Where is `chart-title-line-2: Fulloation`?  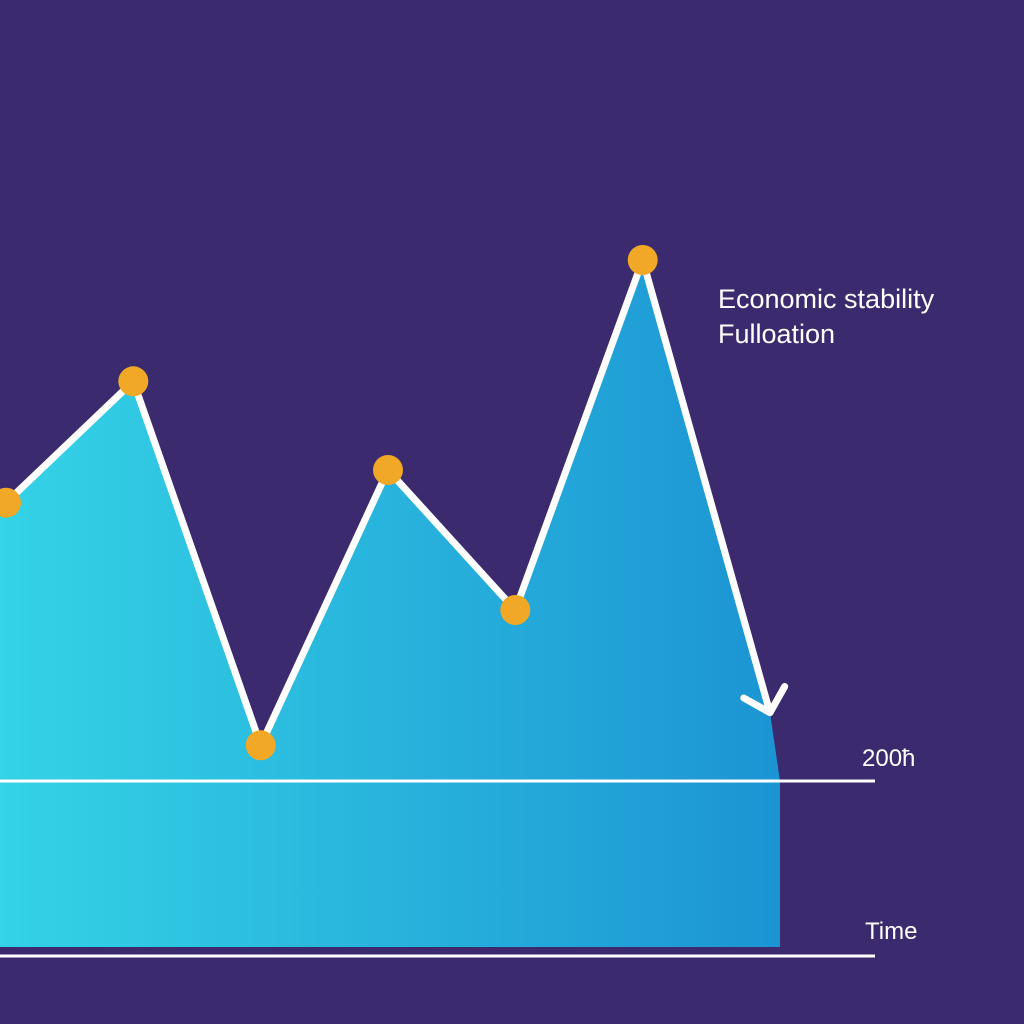 chart-title-line-2: Fulloation is located at coordinates (776, 334).